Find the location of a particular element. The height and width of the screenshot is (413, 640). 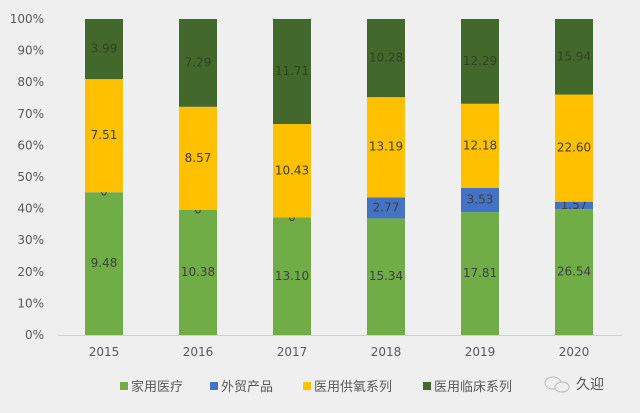

data-label: 17.81 is located at coordinates (480, 273).